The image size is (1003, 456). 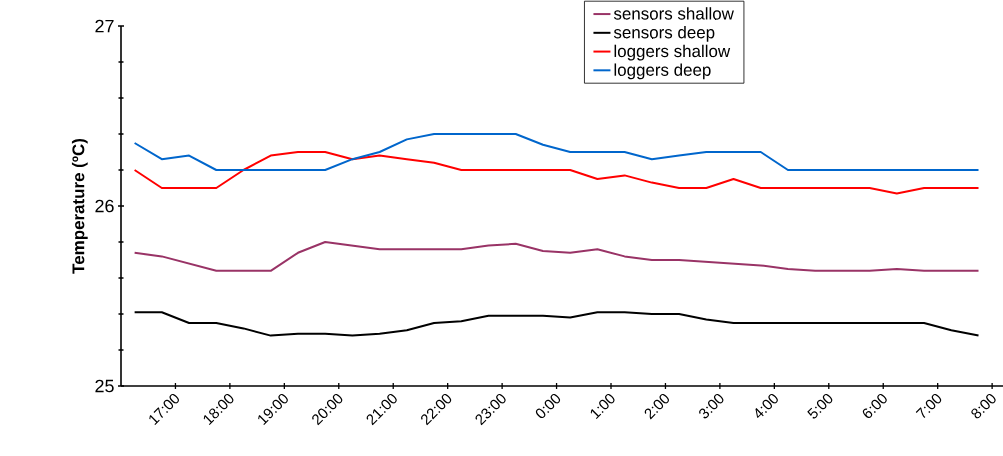 What do you see at coordinates (672, 52) in the screenshot?
I see `legend-label: loggers shallow` at bounding box center [672, 52].